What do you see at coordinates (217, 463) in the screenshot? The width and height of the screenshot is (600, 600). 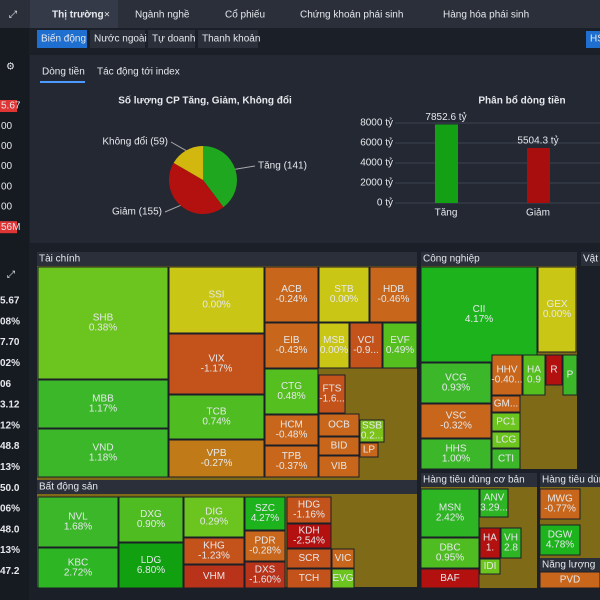 I see `tile-change: -0.27%` at bounding box center [217, 463].